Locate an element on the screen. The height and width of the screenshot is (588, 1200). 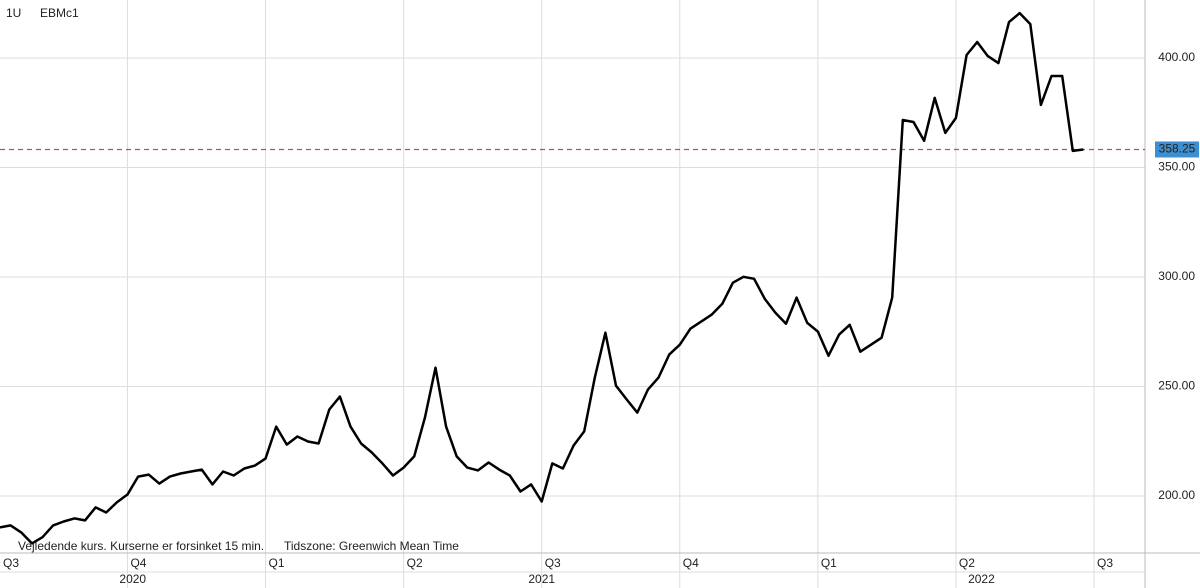
y-tick-label: 300.00 is located at coordinates (1176, 276).